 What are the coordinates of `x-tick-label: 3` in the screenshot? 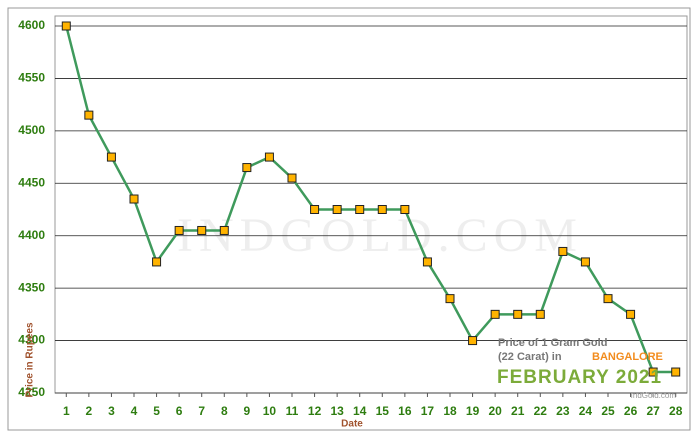 It's located at (111, 411).